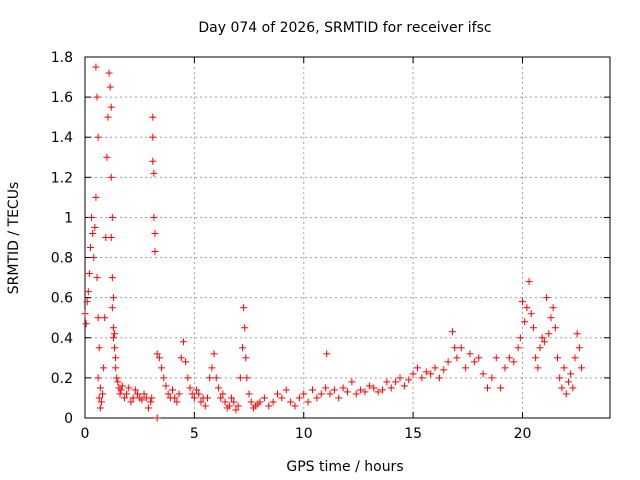 This screenshot has width=640, height=480. Describe the element at coordinates (68, 218) in the screenshot. I see `y-tick-label: 1` at that location.